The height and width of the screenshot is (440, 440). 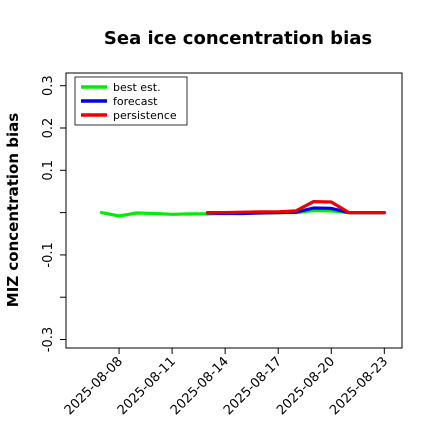 I want to click on series-lines, so click(x=242, y=209).